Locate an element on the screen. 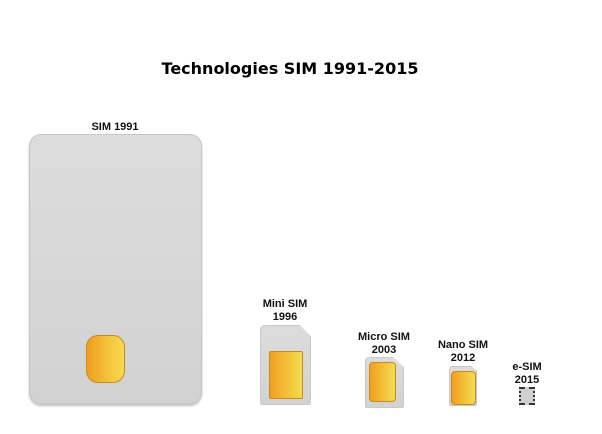 This screenshot has height=434, width=602. label-year: 2015 is located at coordinates (527, 380).